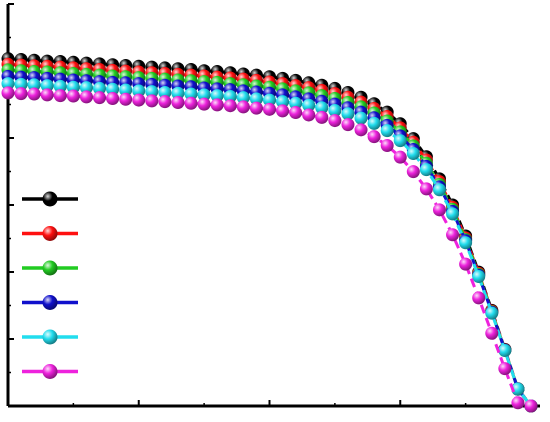  I want to click on legend, so click(50, 285).